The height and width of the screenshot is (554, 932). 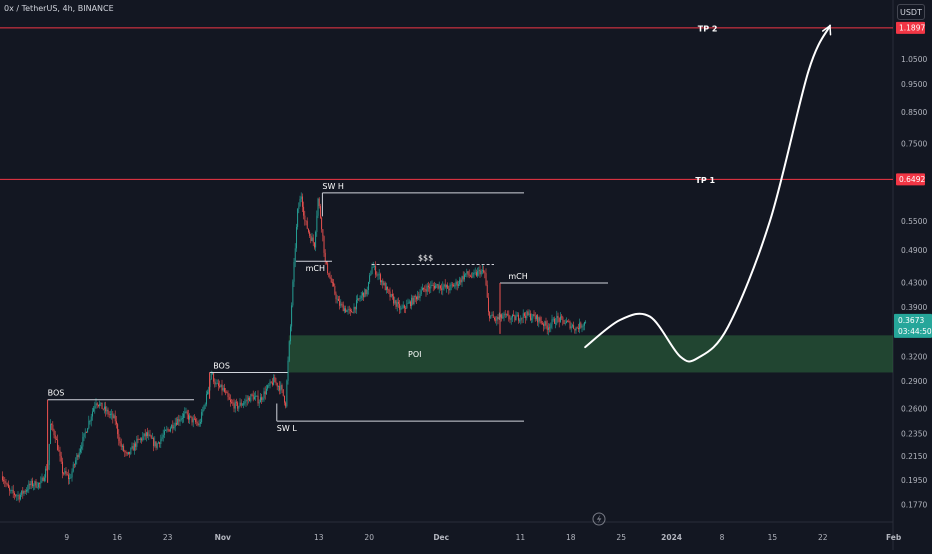 I want to click on lightning-icon, so click(x=599, y=519).